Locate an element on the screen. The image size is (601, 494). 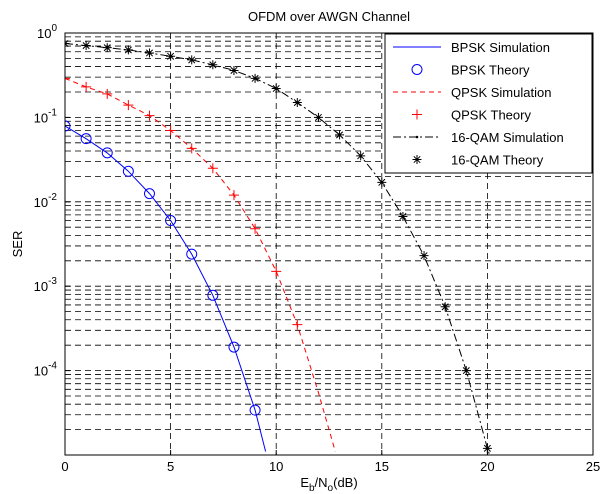
legend-label: BPSK Simulation is located at coordinates (500, 47).